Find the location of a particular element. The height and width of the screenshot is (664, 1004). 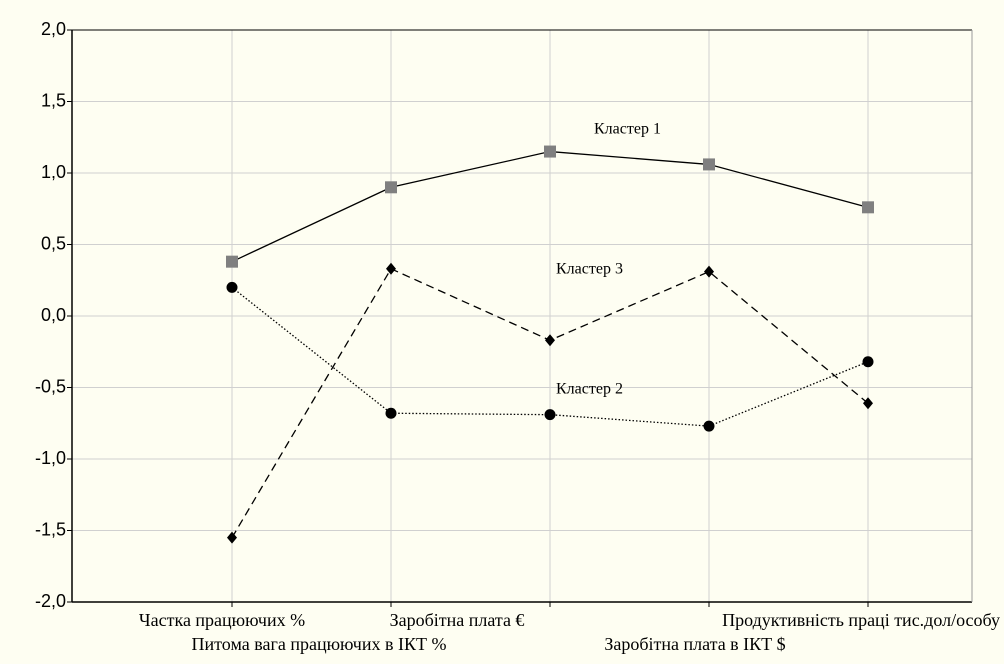

series-label: Кластер 3 is located at coordinates (589, 269).